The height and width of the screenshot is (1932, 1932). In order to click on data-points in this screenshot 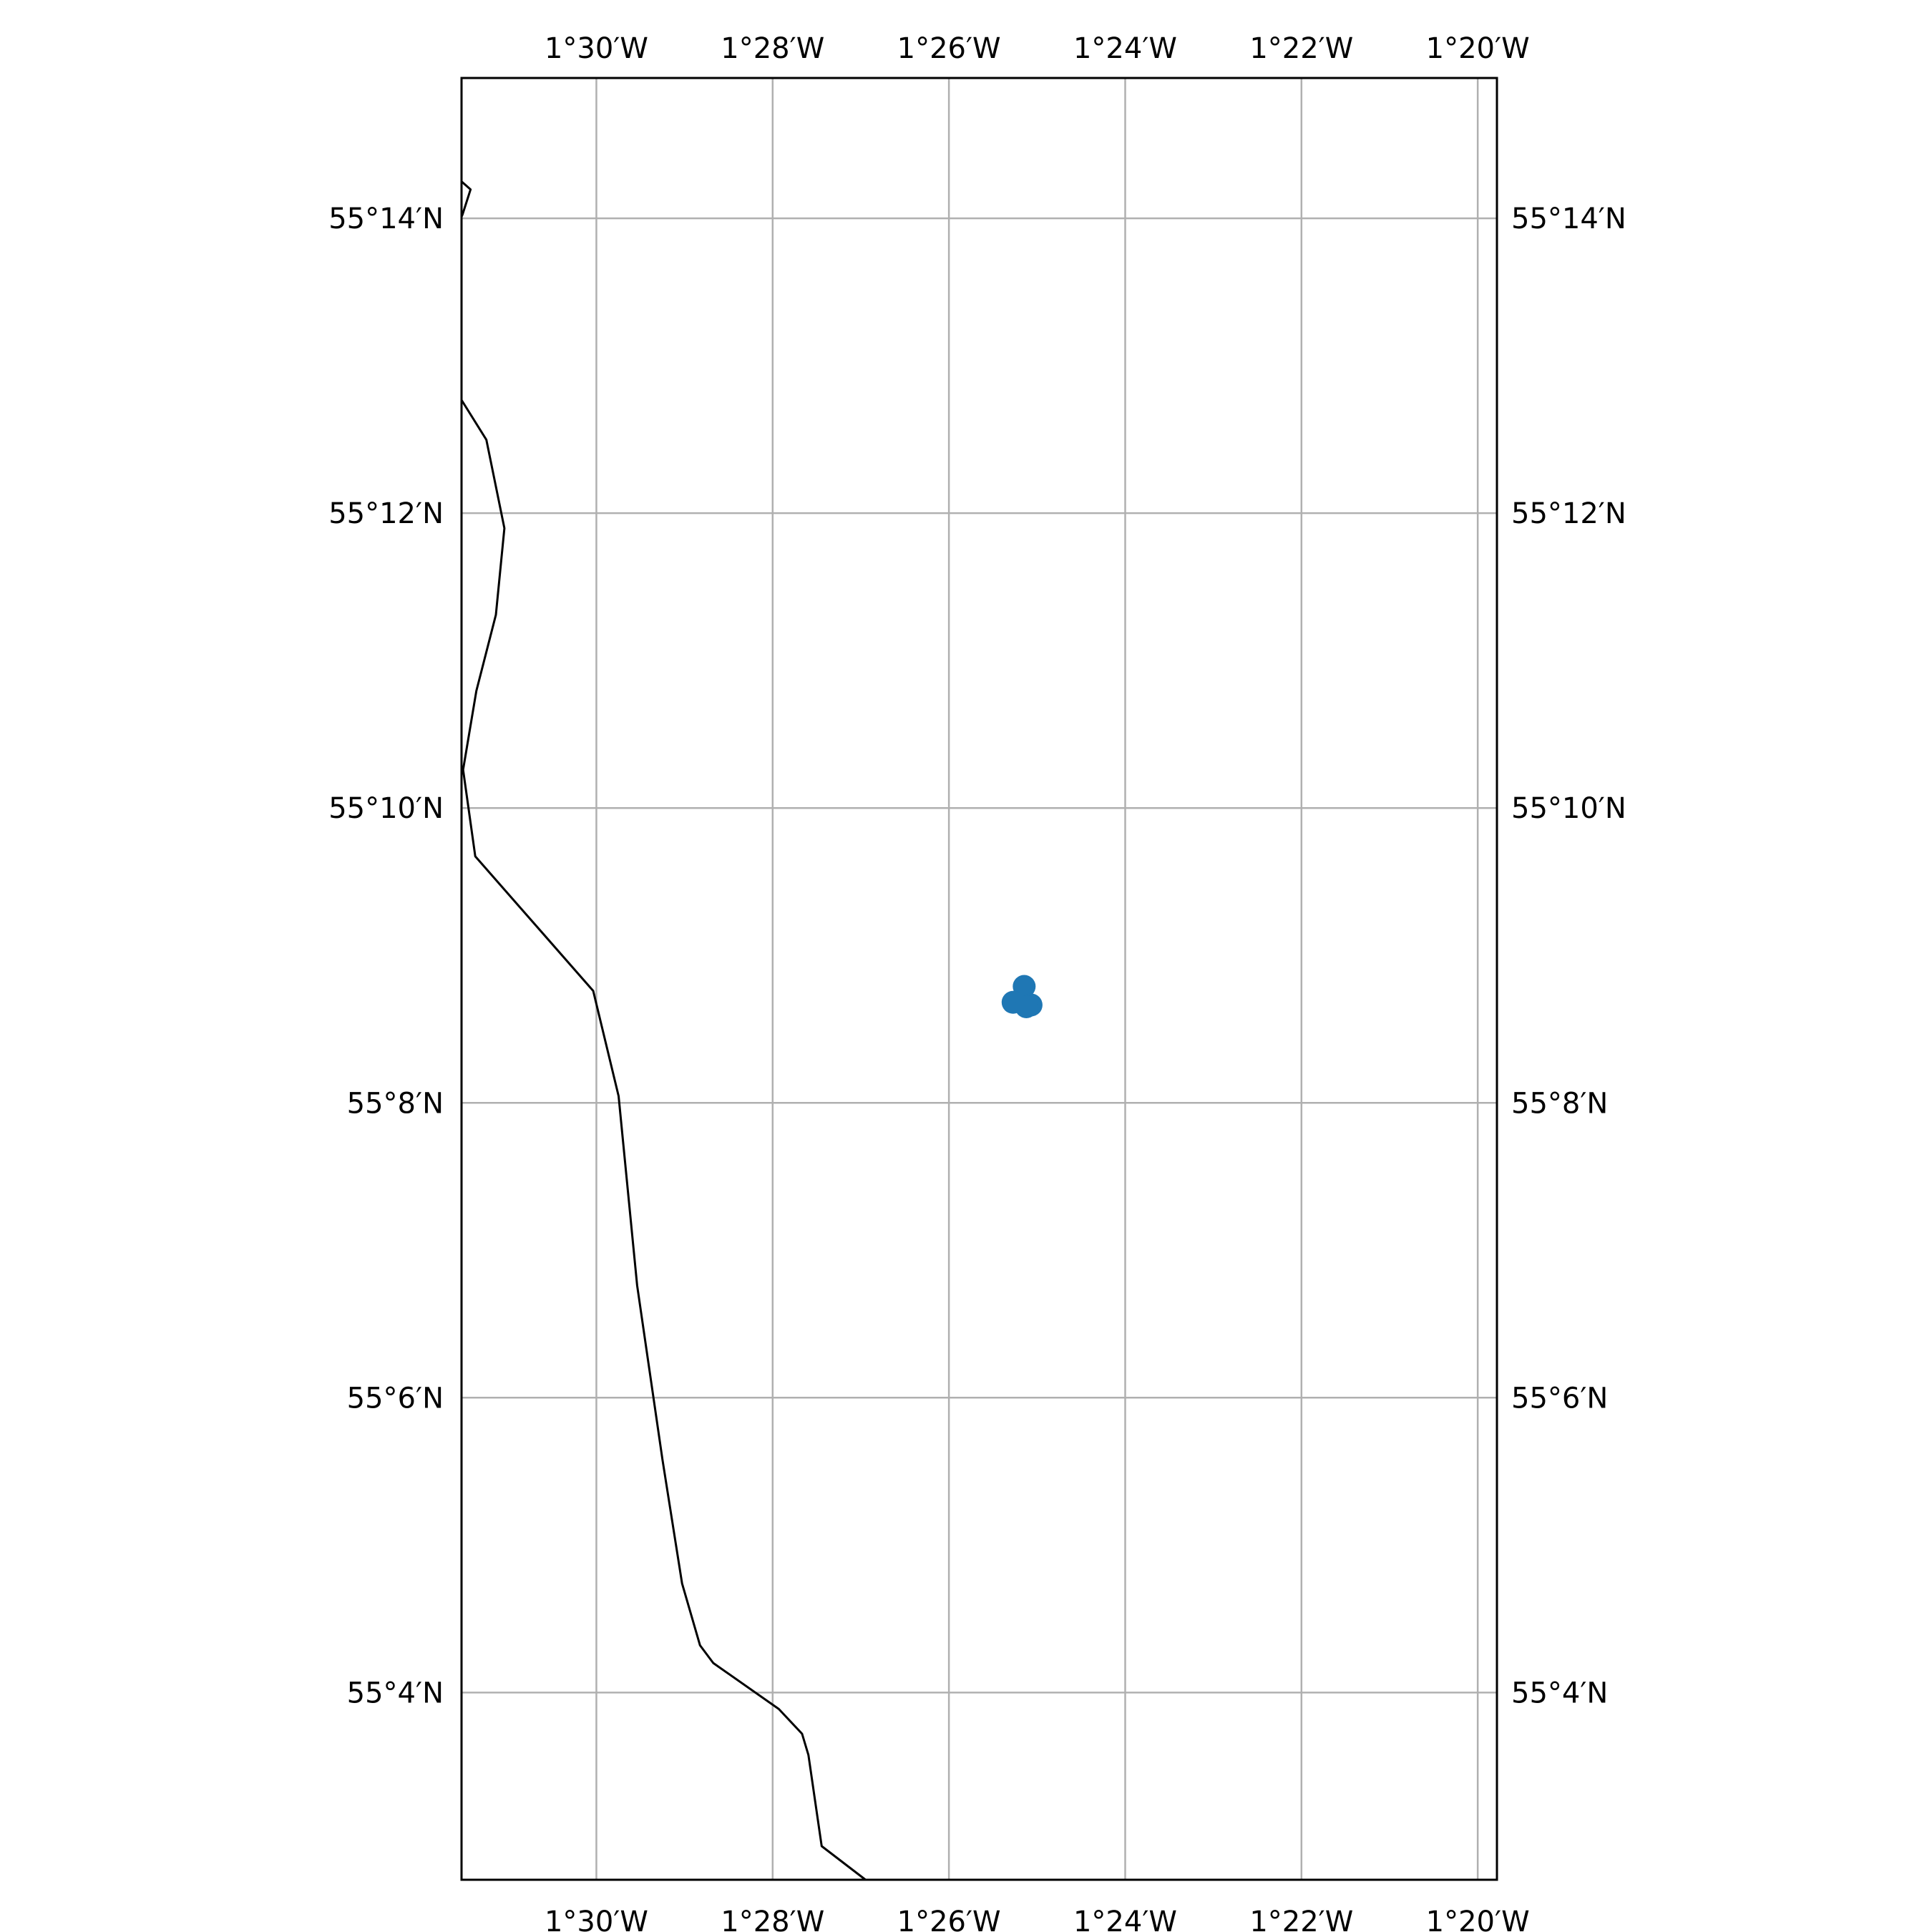, I will do `click(1022, 996)`.